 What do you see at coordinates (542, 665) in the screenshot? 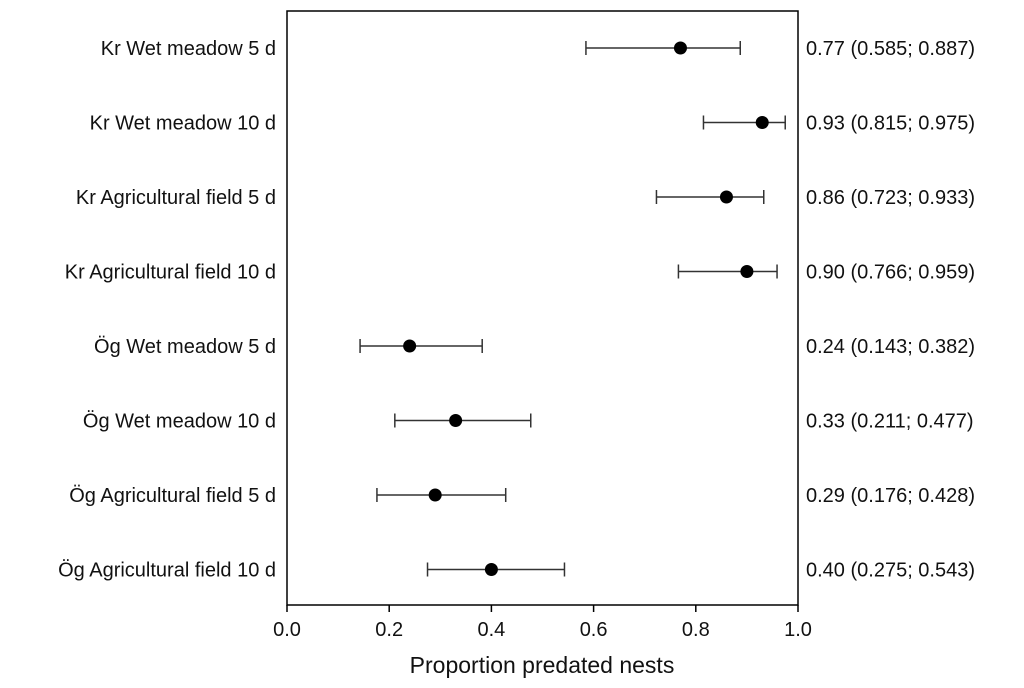
I see `x-axis-label: Proportion predated nests` at bounding box center [542, 665].